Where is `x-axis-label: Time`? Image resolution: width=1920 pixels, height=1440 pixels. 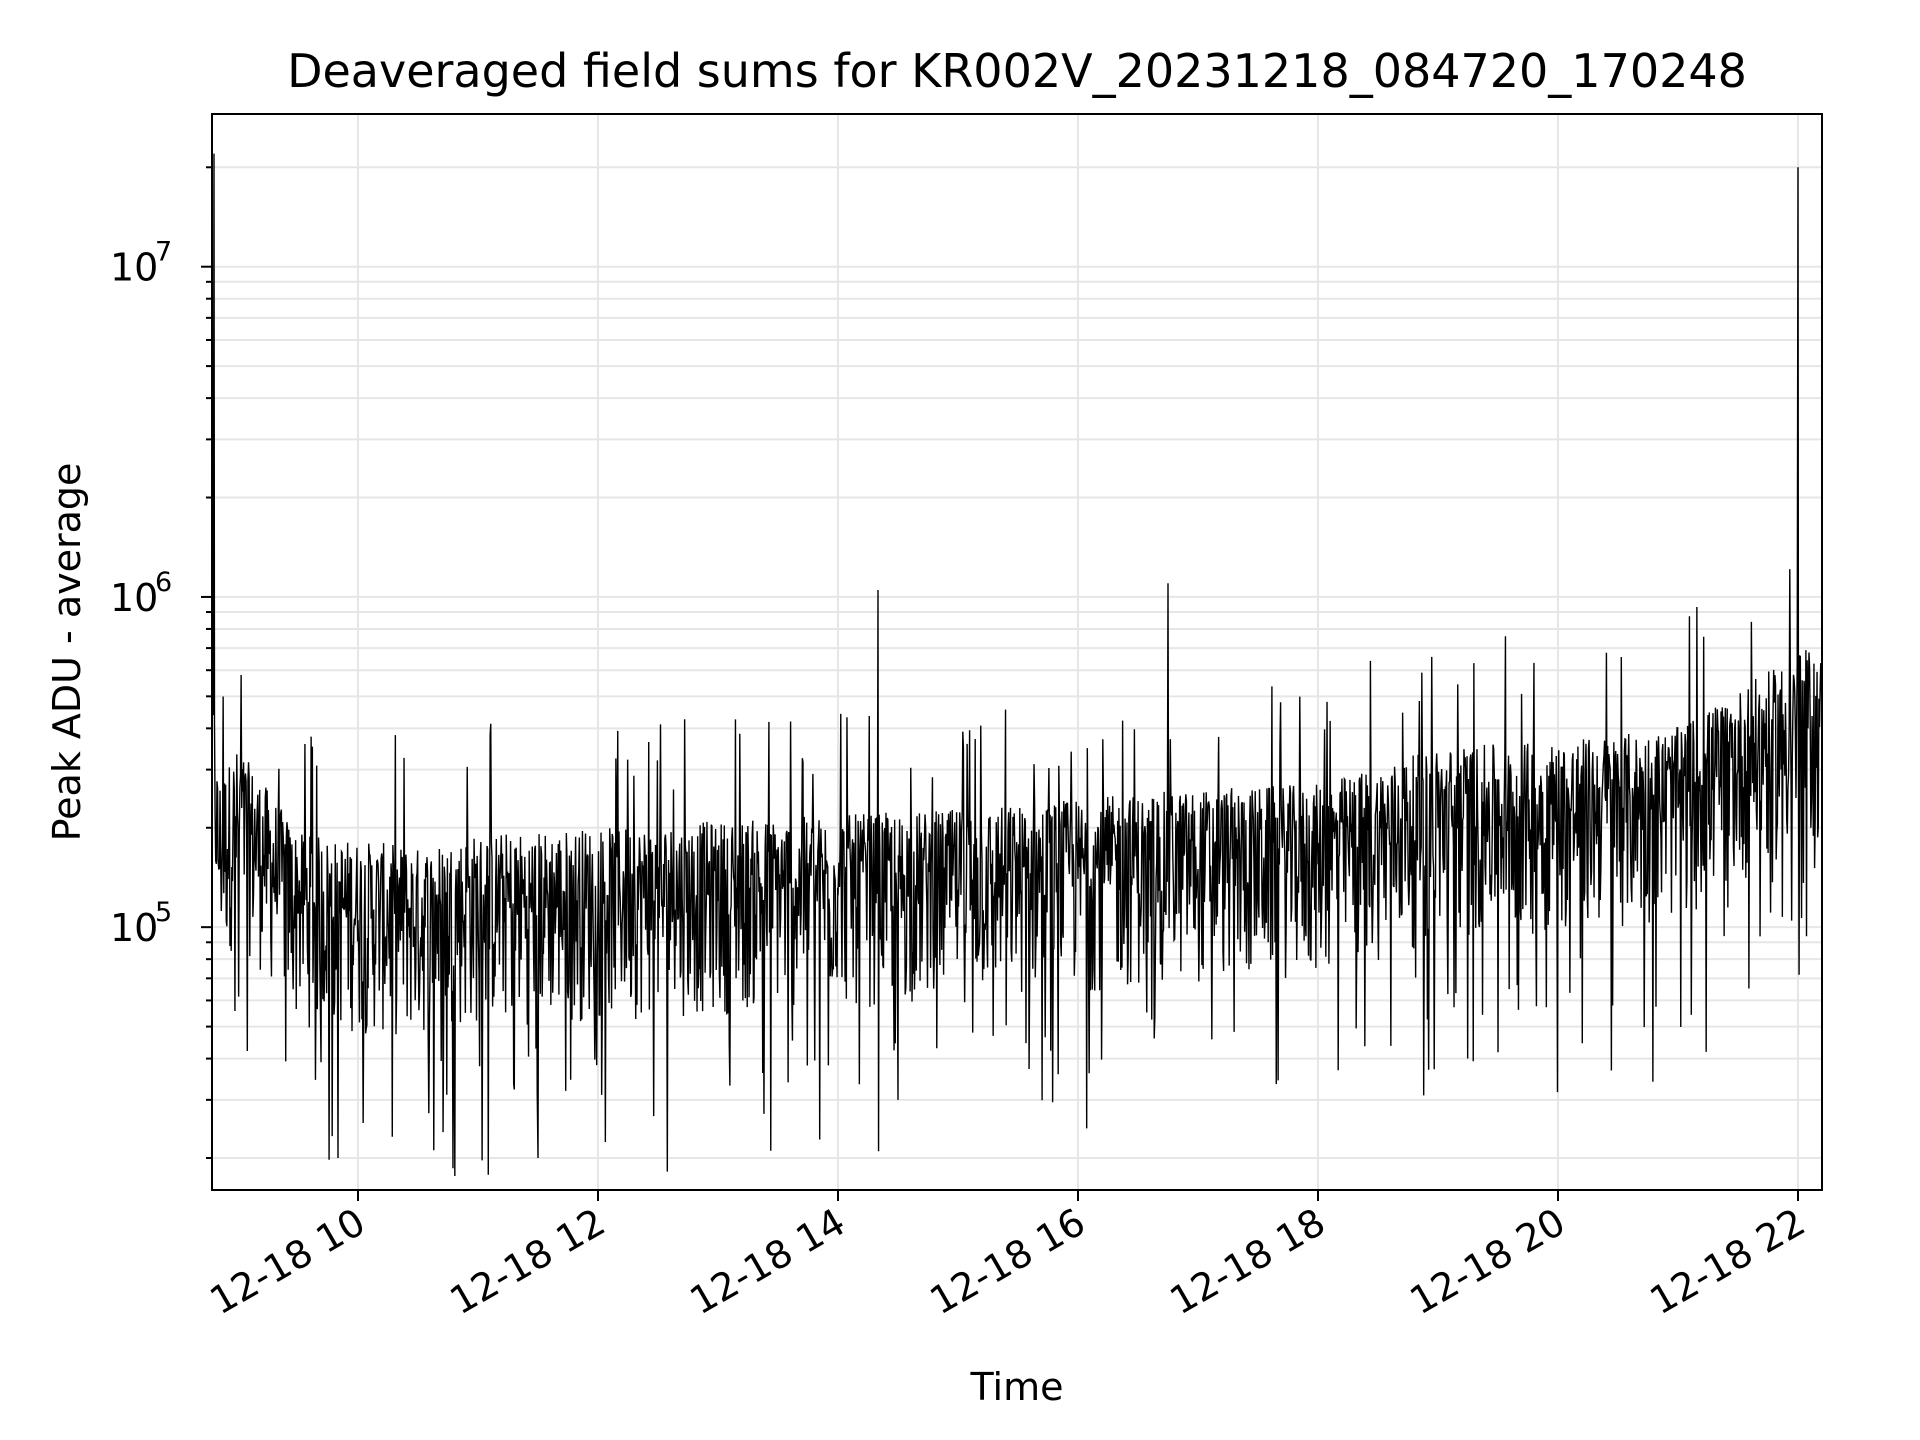
x-axis-label: Time is located at coordinates (1017, 1387).